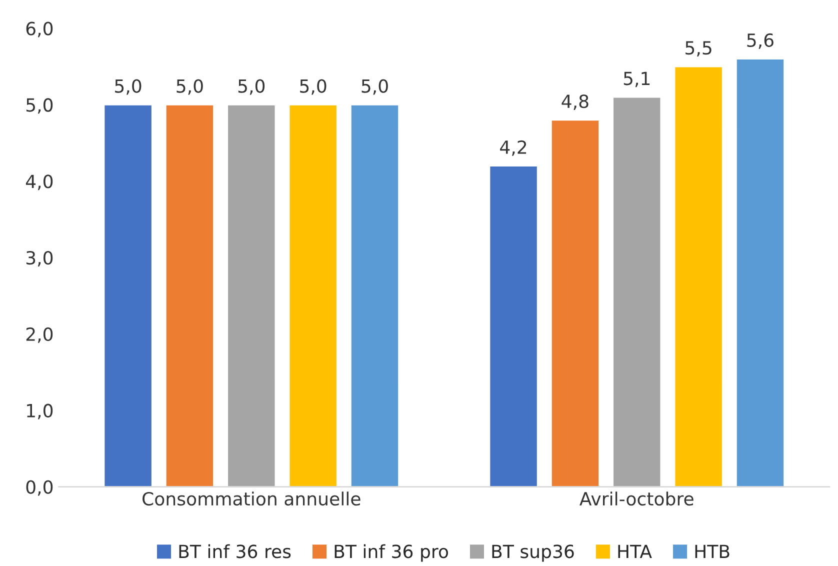 The height and width of the screenshot is (566, 838). Describe the element at coordinates (760, 41) in the screenshot. I see `data-label: 5,6` at that location.